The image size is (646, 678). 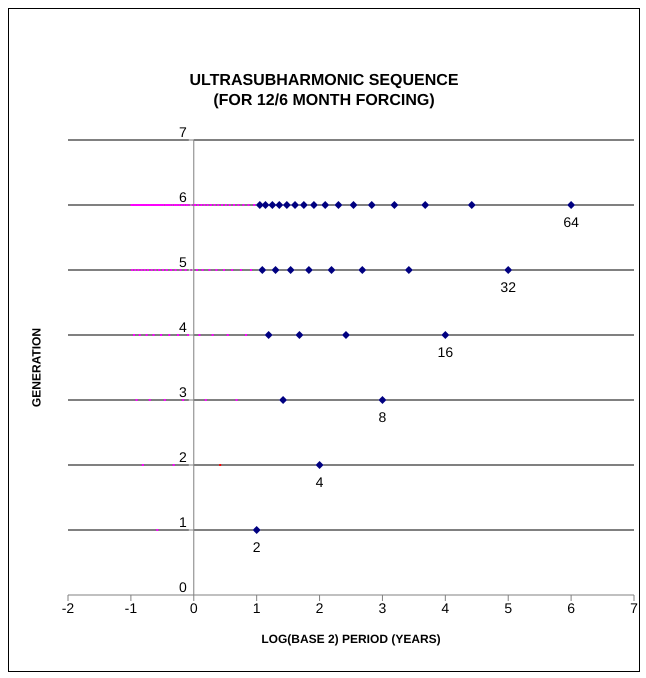 I want to click on annotation: 8, so click(x=382, y=416).